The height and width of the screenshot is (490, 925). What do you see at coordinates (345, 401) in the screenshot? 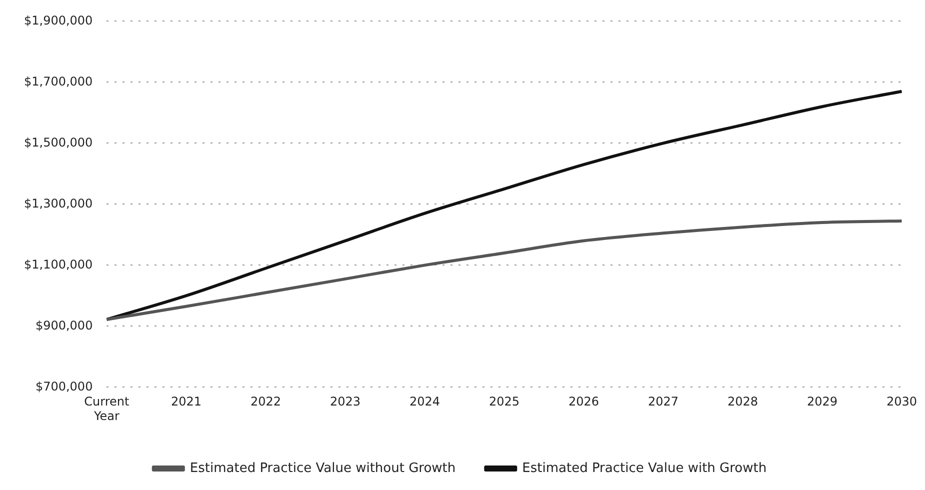
I see `x-tick-label: 2023` at bounding box center [345, 401].